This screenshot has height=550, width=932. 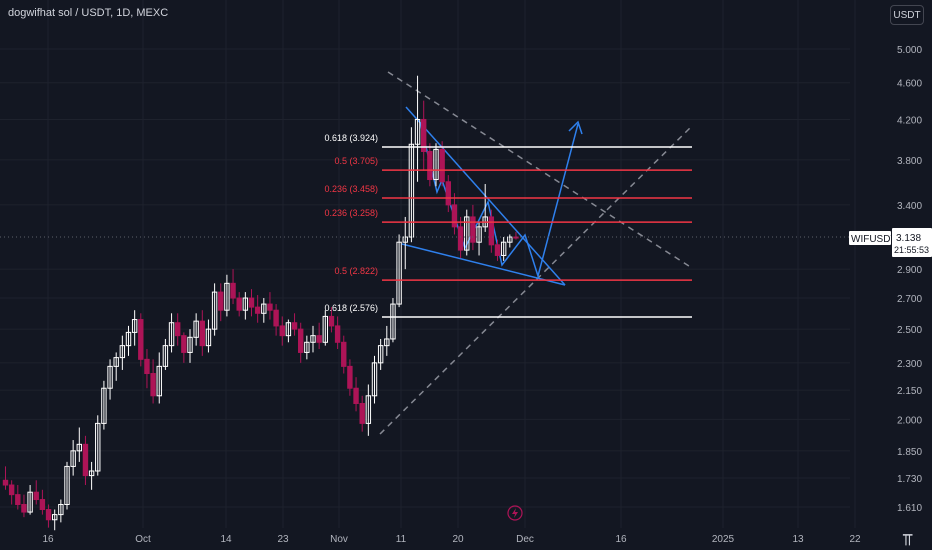 I want to click on last-price-tag: WIFUSDT 3.138 21:55:53, so click(x=890, y=242).